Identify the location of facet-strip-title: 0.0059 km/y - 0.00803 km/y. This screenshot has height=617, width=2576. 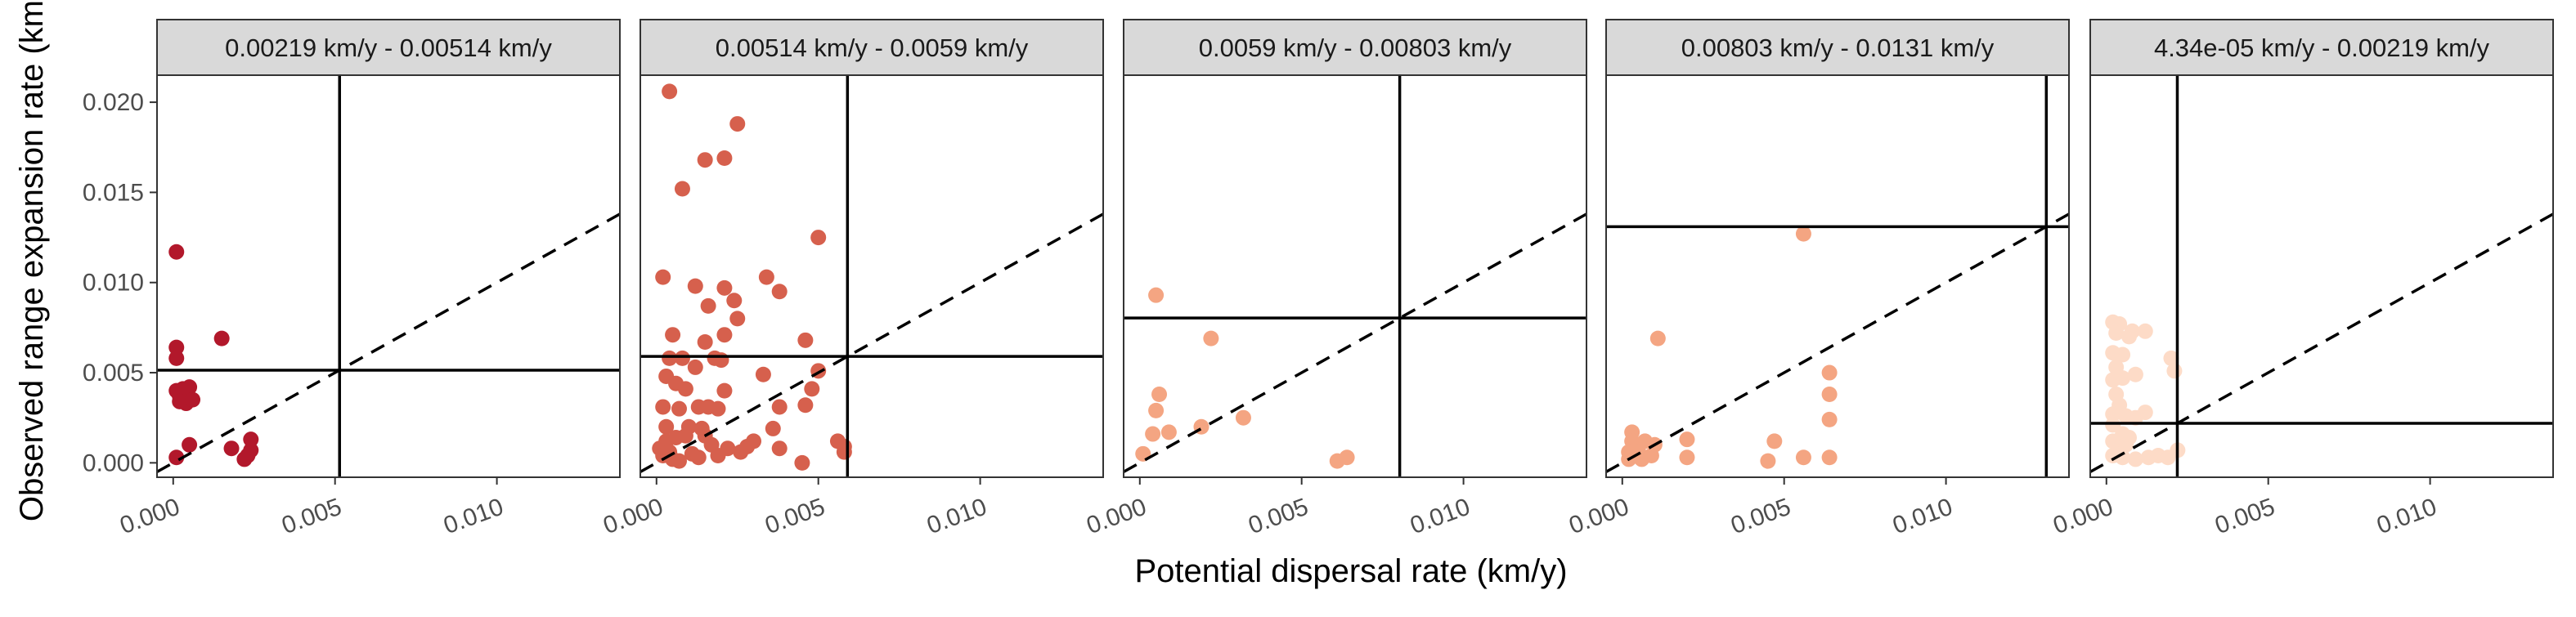
(1355, 48).